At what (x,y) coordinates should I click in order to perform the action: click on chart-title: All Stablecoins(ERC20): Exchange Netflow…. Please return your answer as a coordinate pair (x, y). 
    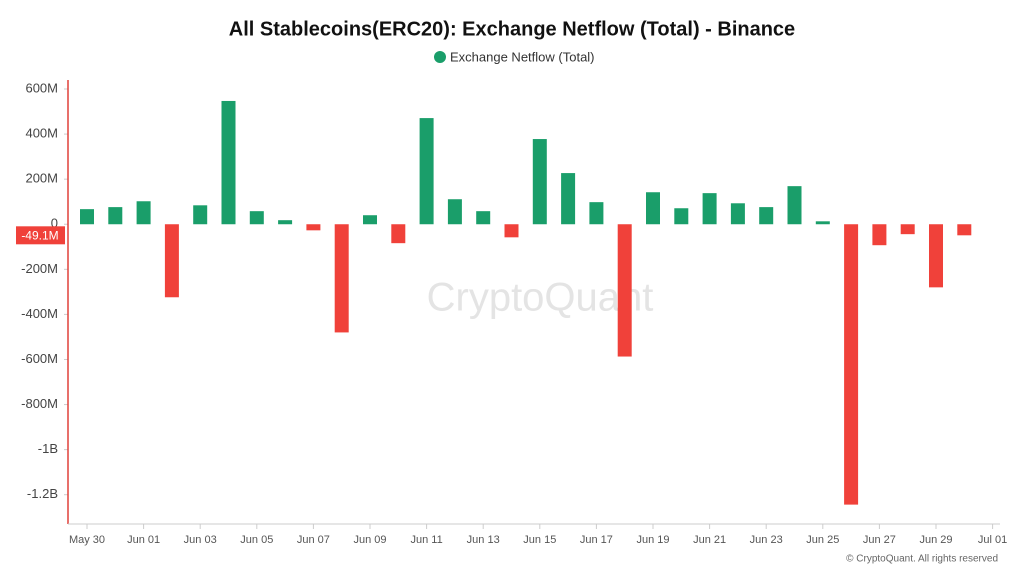
    Looking at the image, I should click on (512, 29).